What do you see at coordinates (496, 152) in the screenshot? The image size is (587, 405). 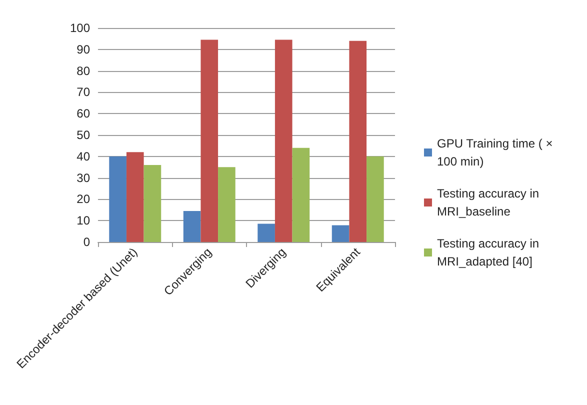 I see `legend-label: GPU Training time ( × 100 min)` at bounding box center [496, 152].